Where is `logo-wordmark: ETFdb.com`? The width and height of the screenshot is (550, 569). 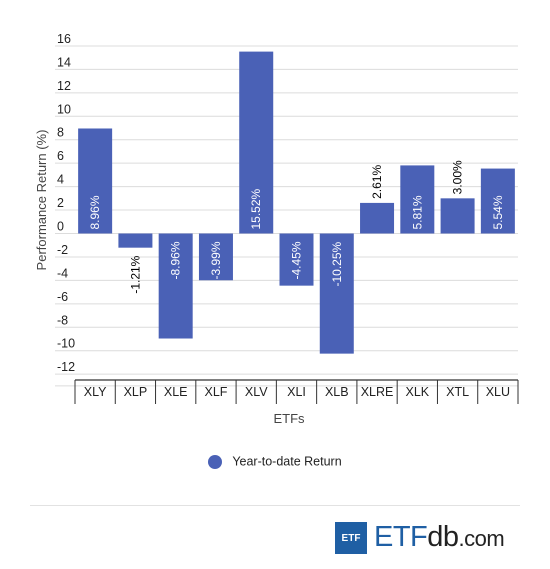 logo-wordmark: ETFdb.com is located at coordinates (439, 538).